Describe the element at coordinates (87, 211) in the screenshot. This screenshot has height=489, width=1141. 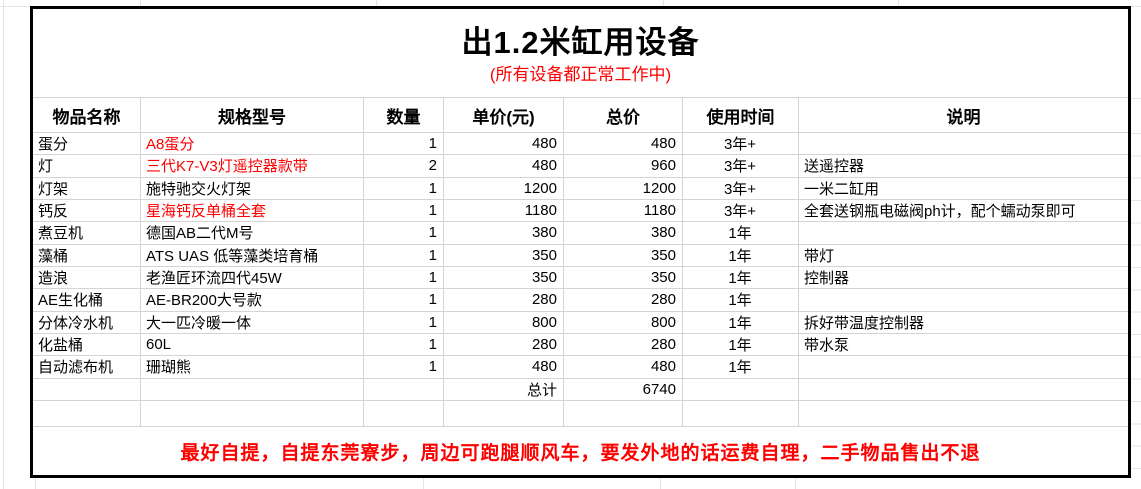
I see `table-cell: 钙反` at that location.